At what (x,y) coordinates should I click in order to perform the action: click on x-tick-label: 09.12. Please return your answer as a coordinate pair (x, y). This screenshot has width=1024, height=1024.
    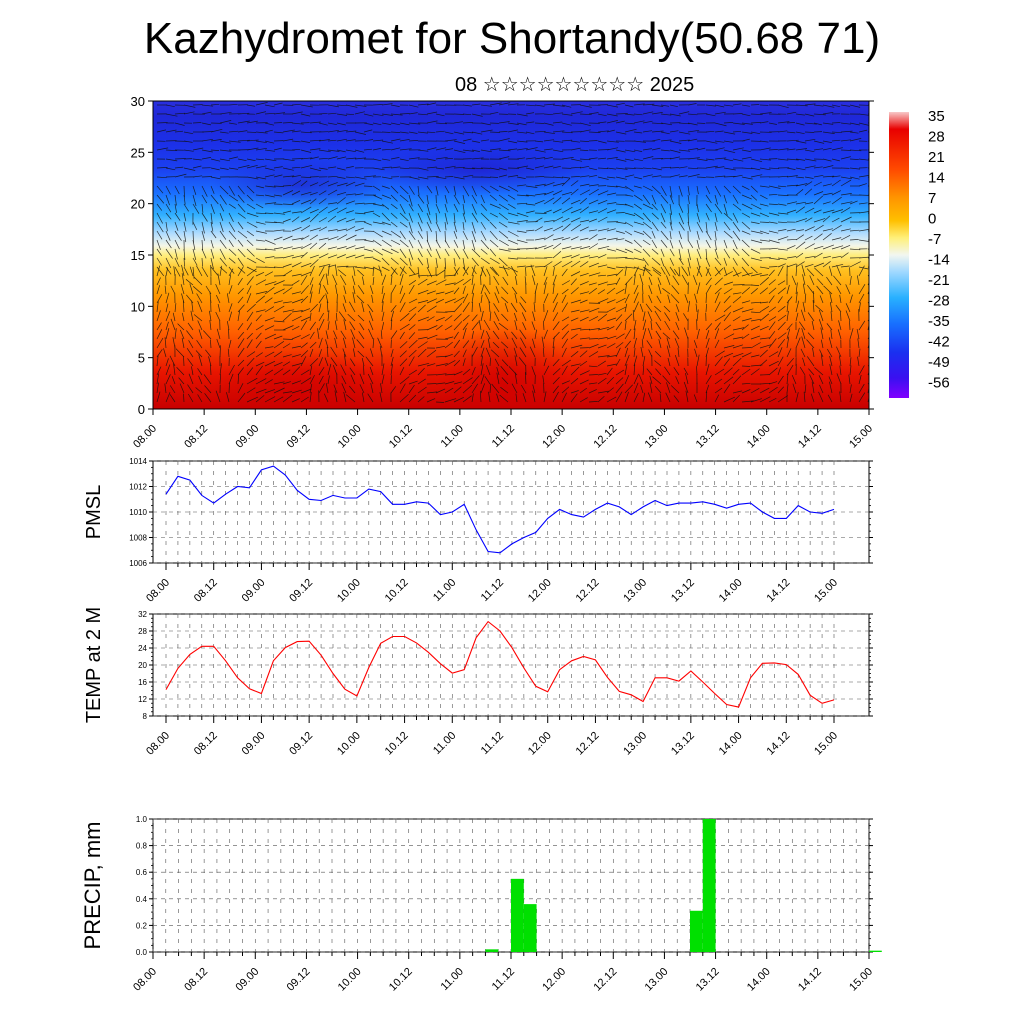
    Looking at the image, I should click on (301, 744).